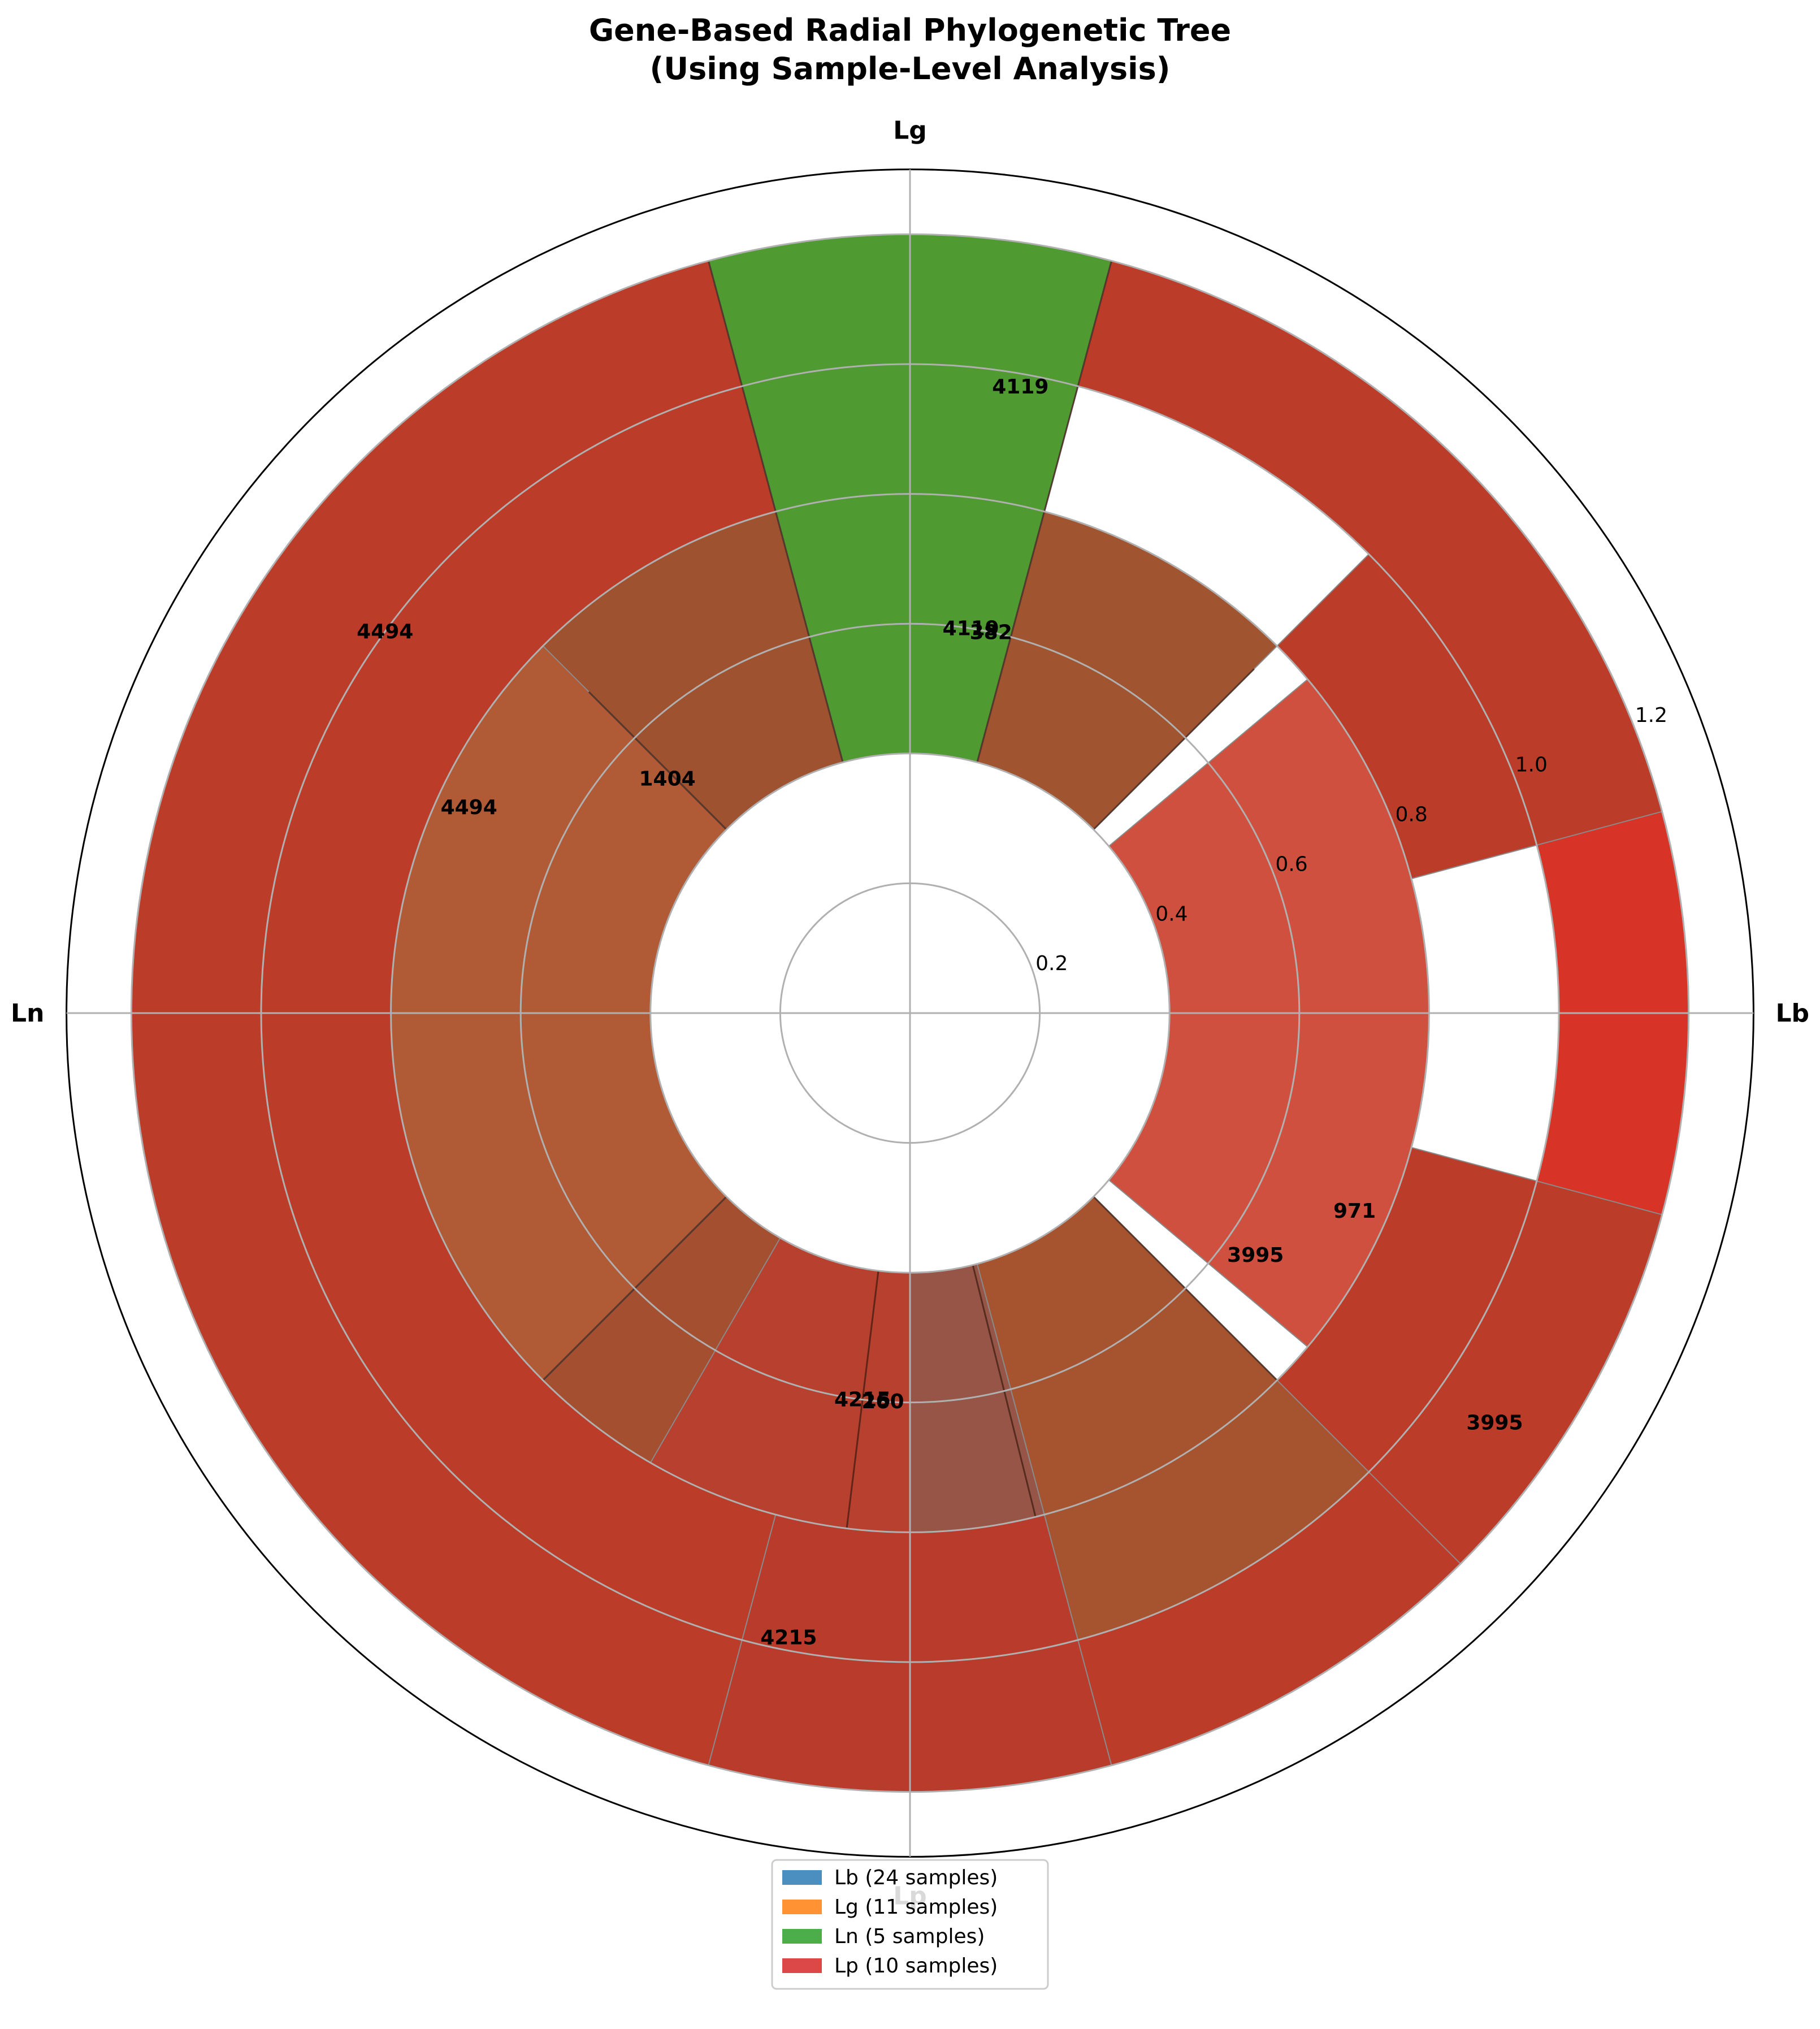 The height and width of the screenshot is (2029, 1820). What do you see at coordinates (1051, 963) in the screenshot?
I see `radial-tick-label-0: 0.2` at bounding box center [1051, 963].